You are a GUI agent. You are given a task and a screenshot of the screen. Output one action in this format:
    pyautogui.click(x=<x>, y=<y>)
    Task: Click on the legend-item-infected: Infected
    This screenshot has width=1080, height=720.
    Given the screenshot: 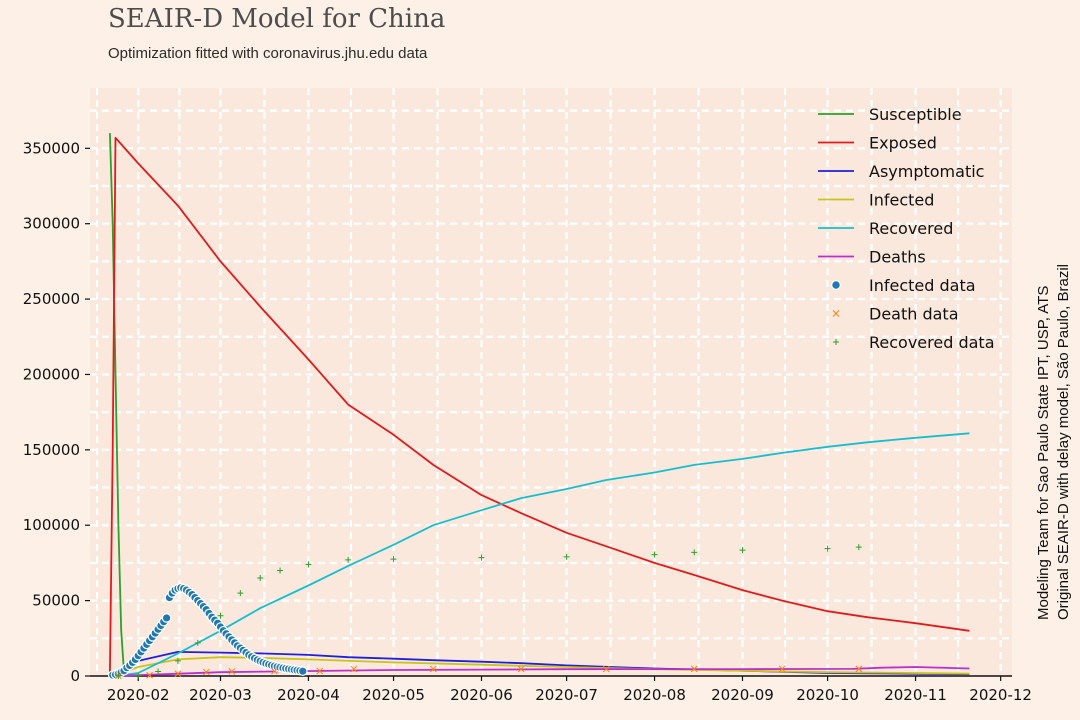 What is the action you would take?
    pyautogui.click(x=876, y=200)
    